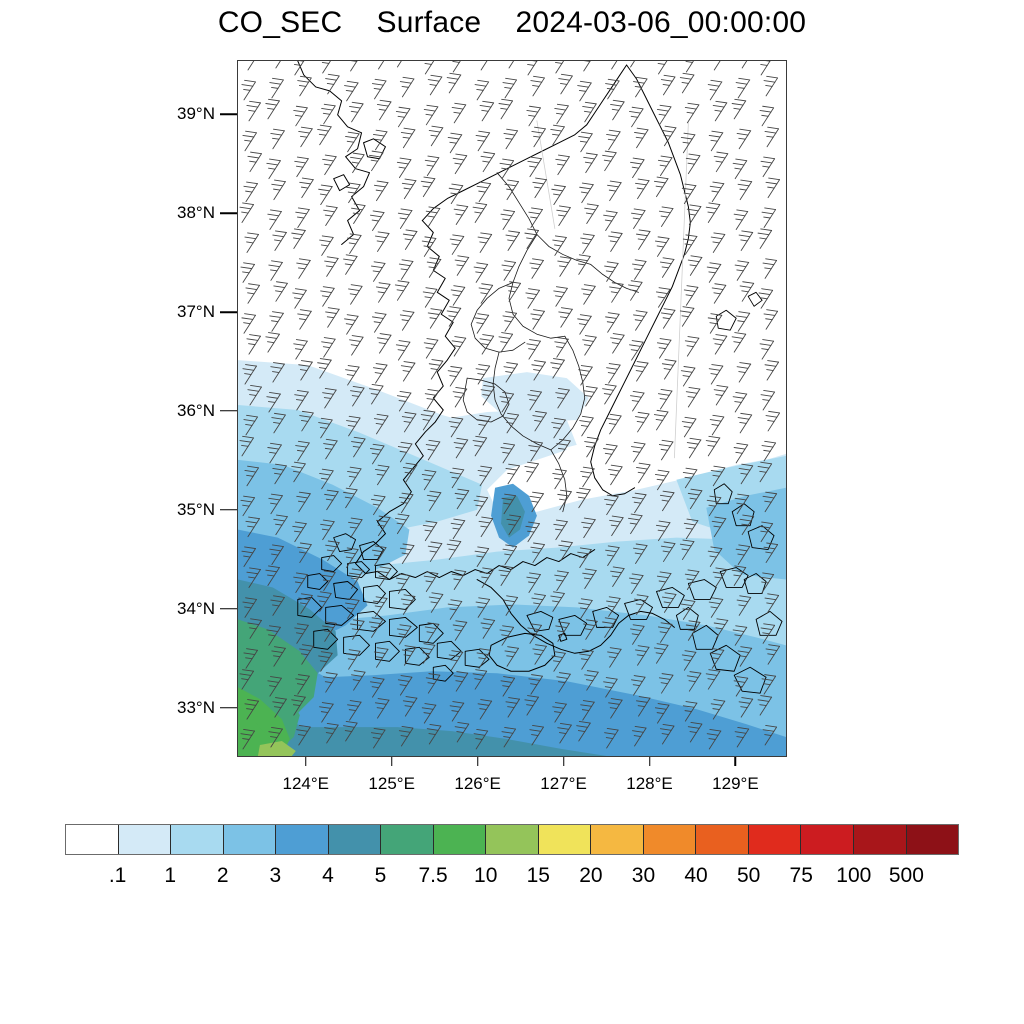 The image size is (1024, 1024). What do you see at coordinates (696, 875) in the screenshot?
I see `colorbar-tick-40: 40` at bounding box center [696, 875].